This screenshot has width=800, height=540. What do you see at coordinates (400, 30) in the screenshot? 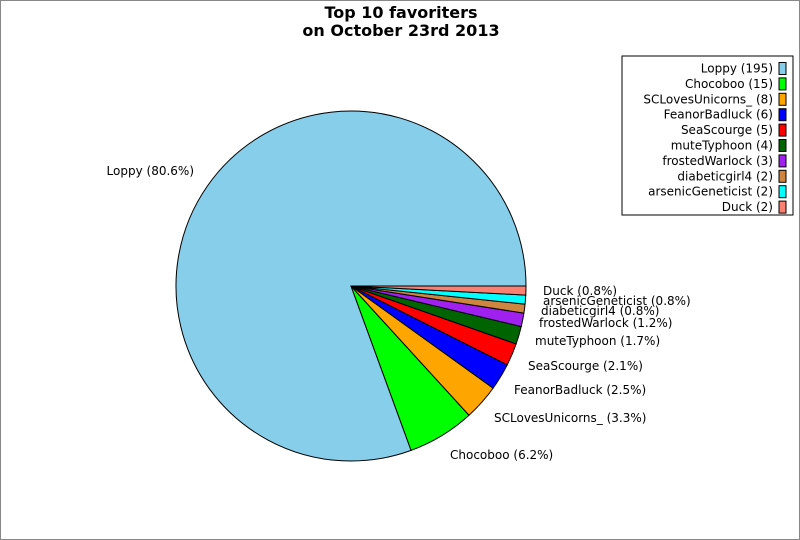
I see `chart-title-line-2: on October 23rd 2013` at bounding box center [400, 30].